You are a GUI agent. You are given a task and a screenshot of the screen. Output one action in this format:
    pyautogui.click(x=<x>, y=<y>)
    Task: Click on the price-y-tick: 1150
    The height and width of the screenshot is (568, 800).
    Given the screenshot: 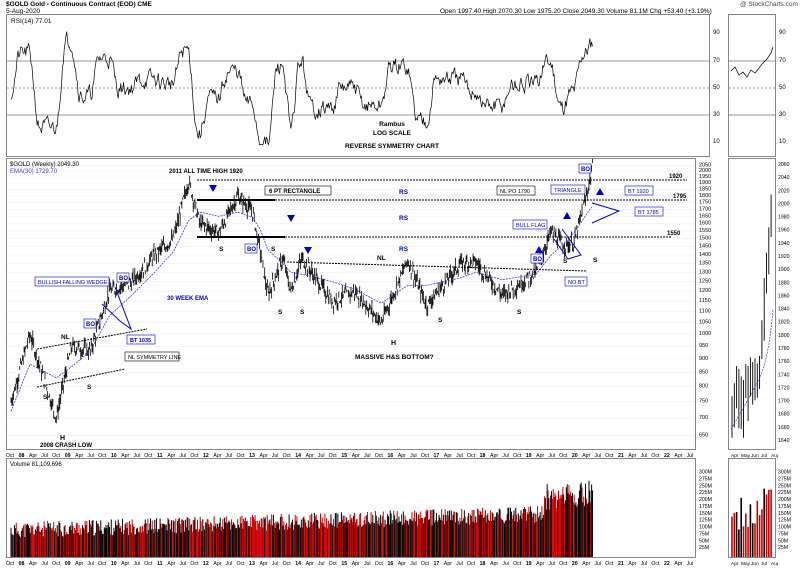 What is the action you would take?
    pyautogui.click(x=705, y=301)
    